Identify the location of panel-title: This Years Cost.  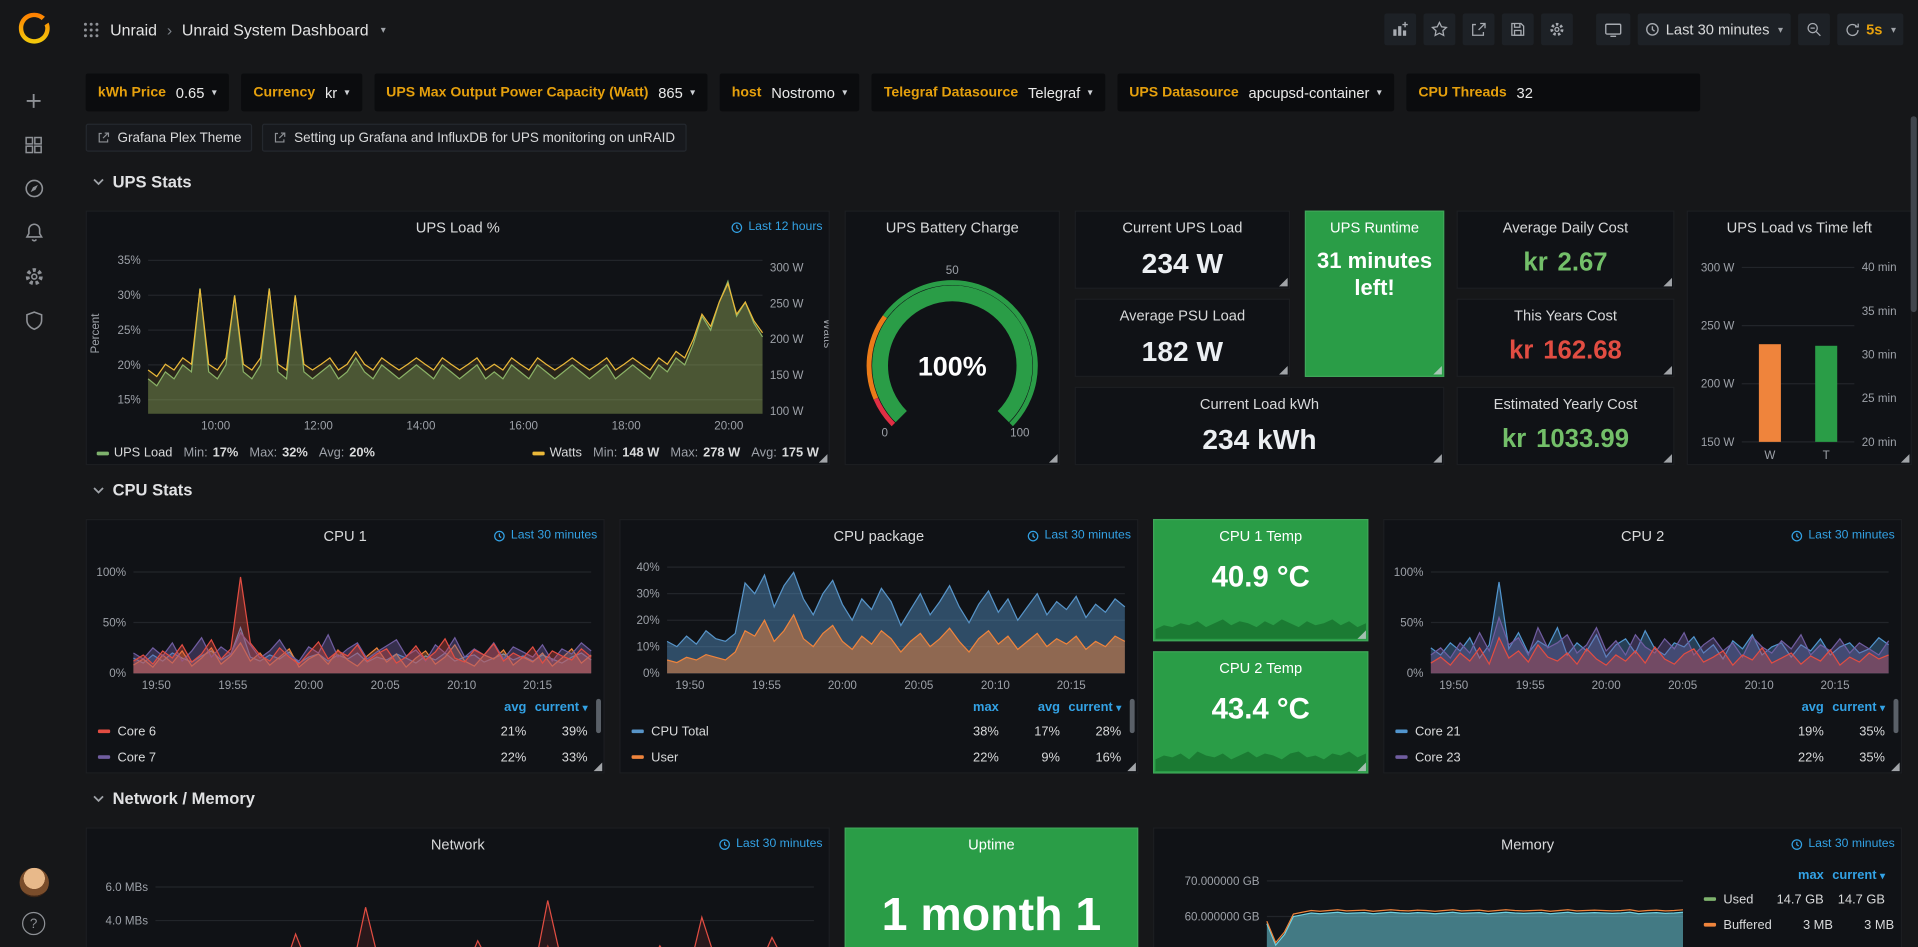
(1565, 316).